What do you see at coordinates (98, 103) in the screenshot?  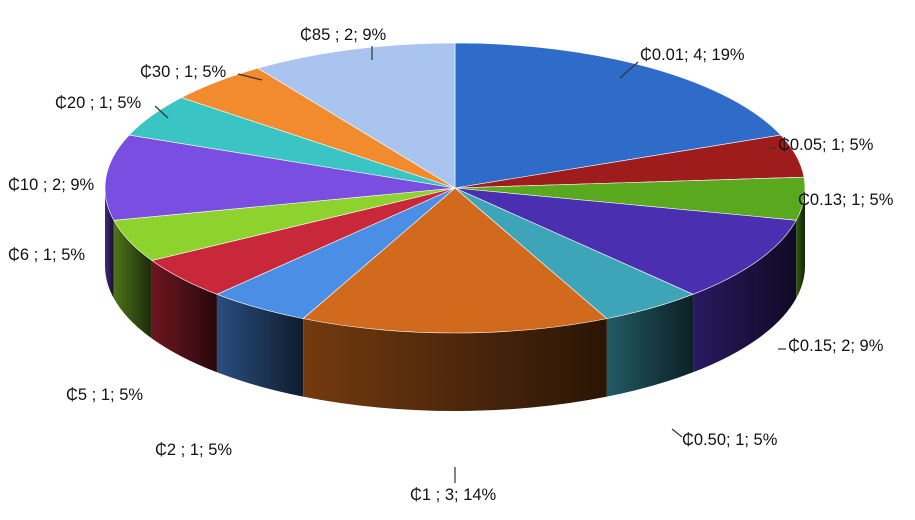 I see `slice-label-20: ₵20 ; 1; 5%` at bounding box center [98, 103].